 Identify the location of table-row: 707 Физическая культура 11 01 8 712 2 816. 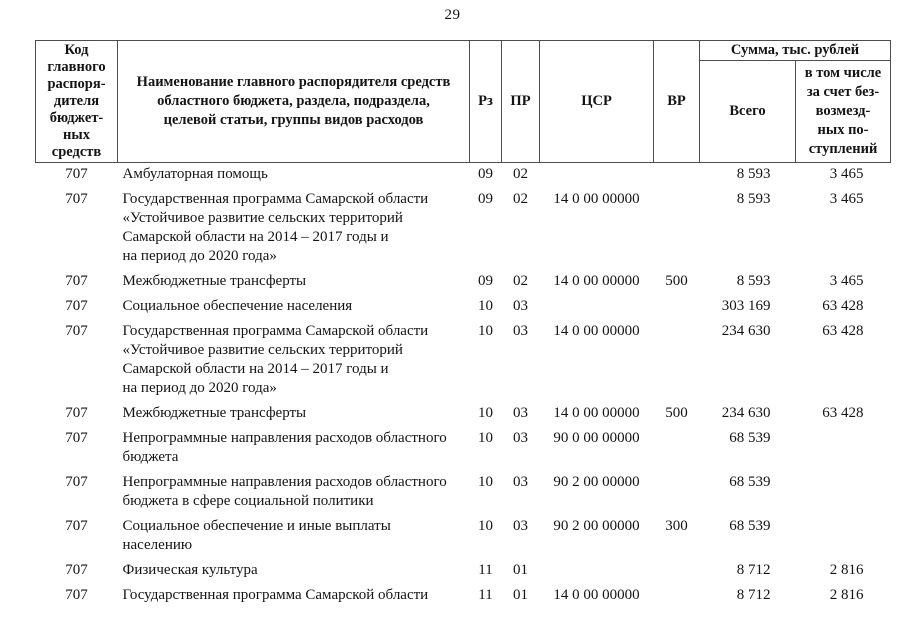
(463, 571).